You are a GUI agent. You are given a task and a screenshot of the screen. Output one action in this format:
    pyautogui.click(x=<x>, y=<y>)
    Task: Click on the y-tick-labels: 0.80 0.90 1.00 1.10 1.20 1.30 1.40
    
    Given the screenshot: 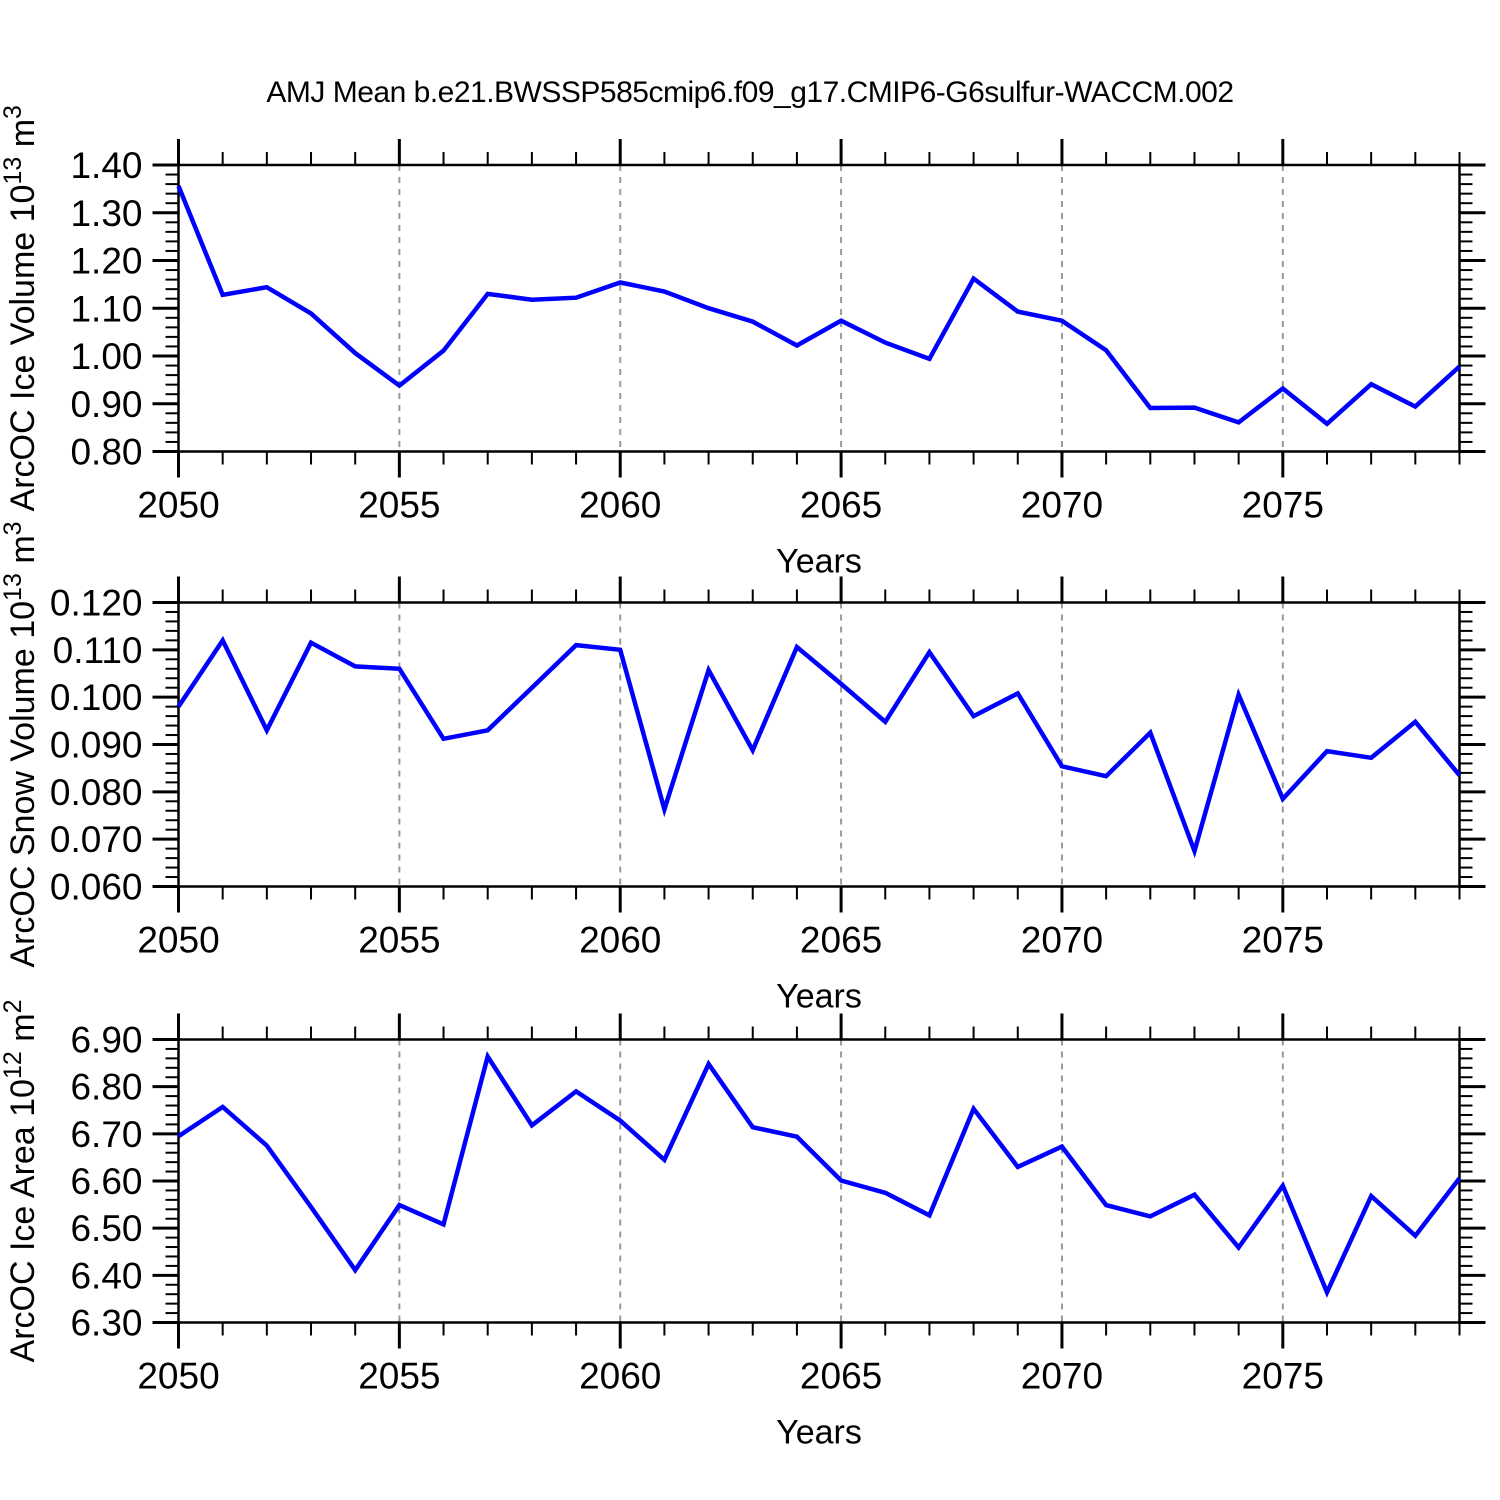 What is the action you would take?
    pyautogui.click(x=106, y=309)
    